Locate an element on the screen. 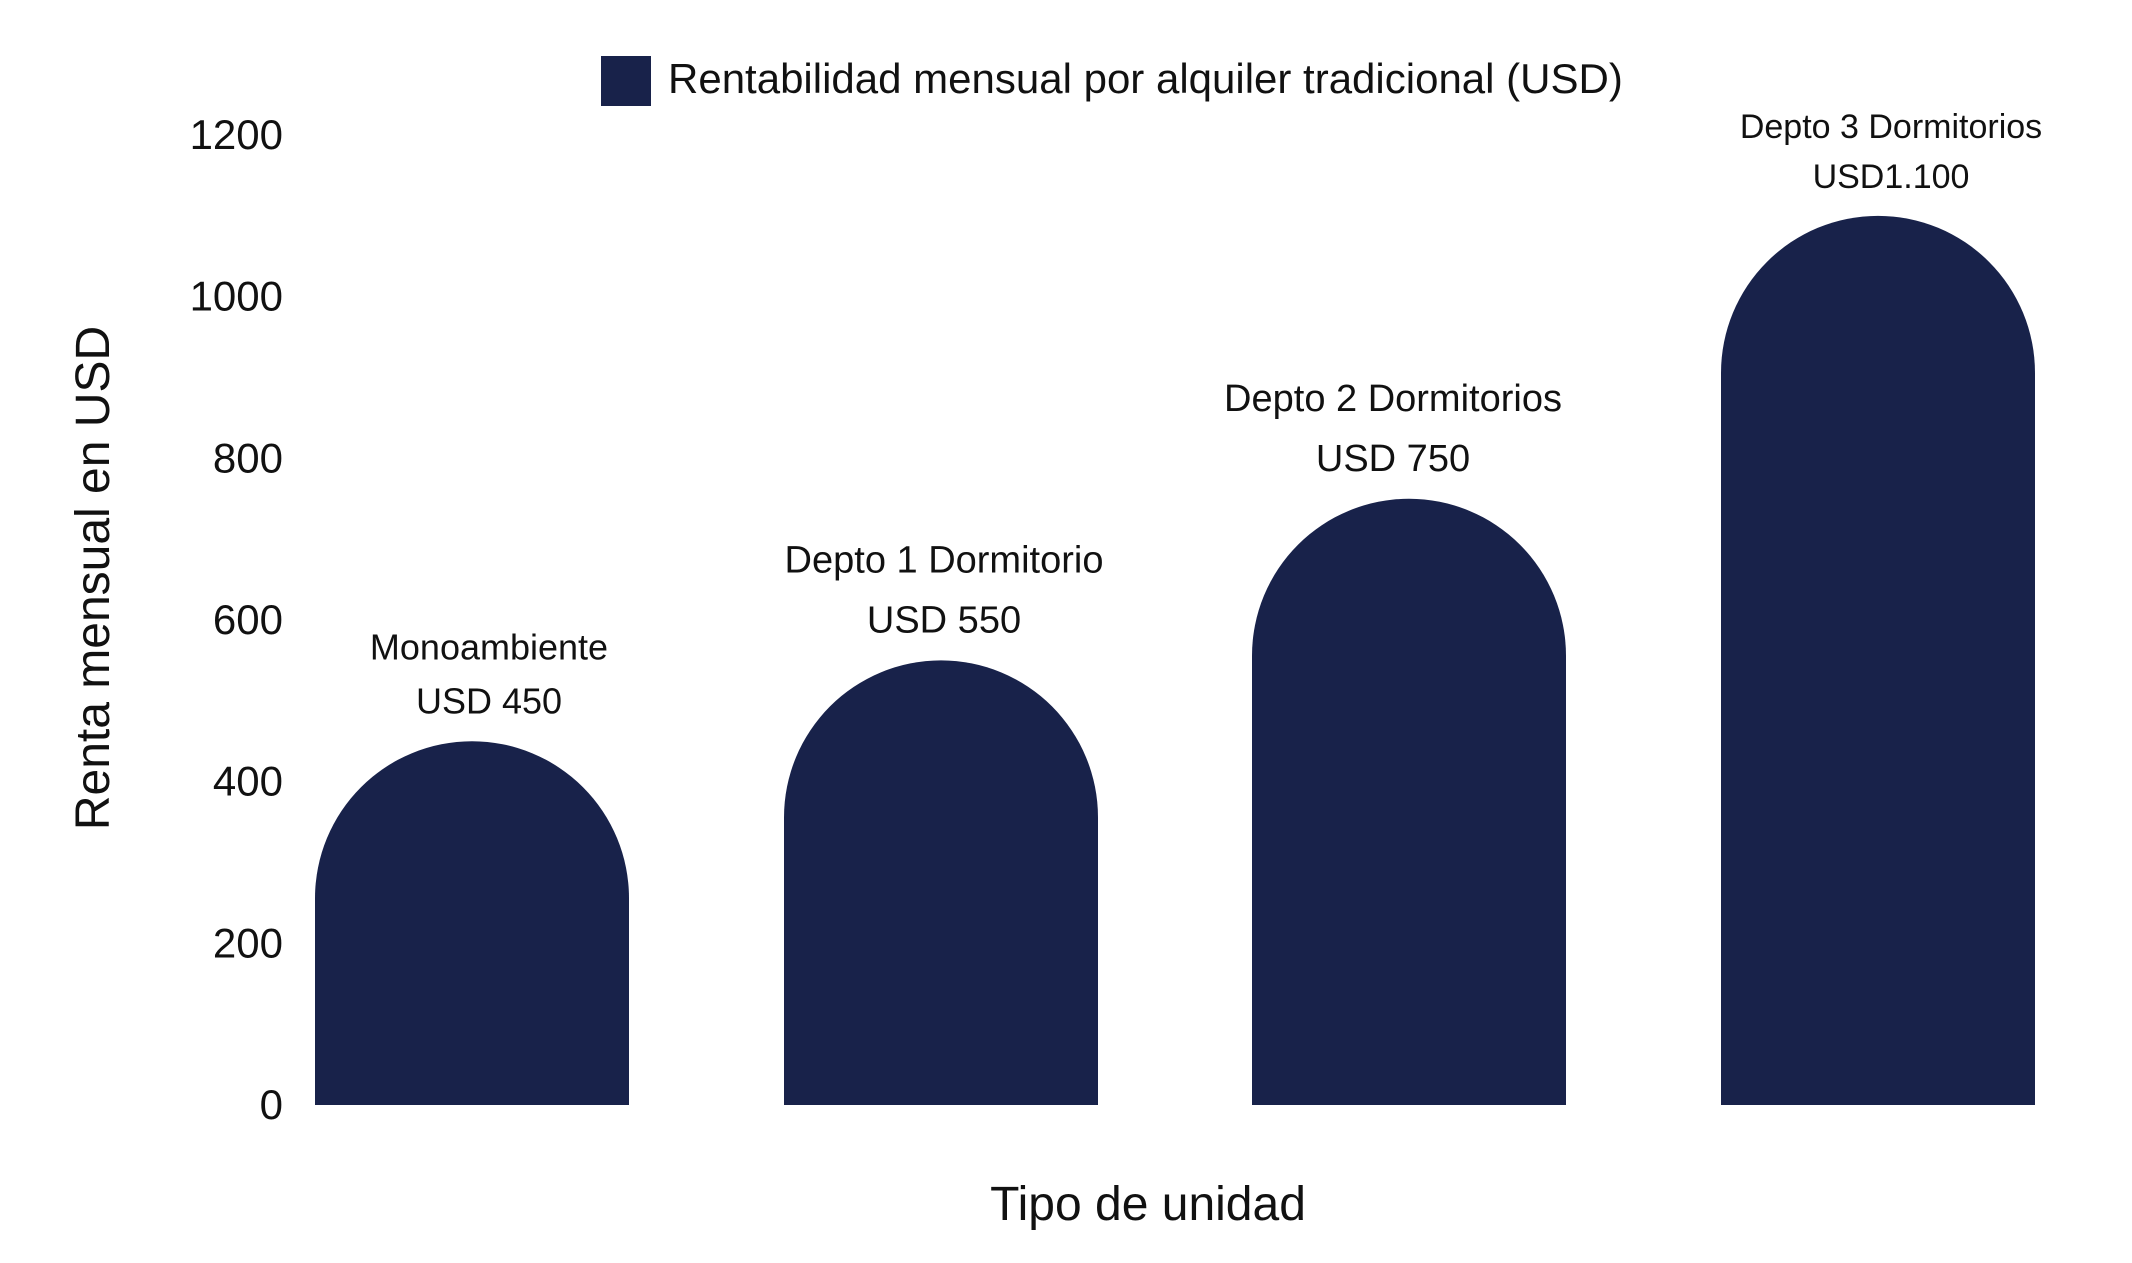 This screenshot has width=2132, height=1263. y-axis-label: Renta mensual en USD is located at coordinates (93, 578).